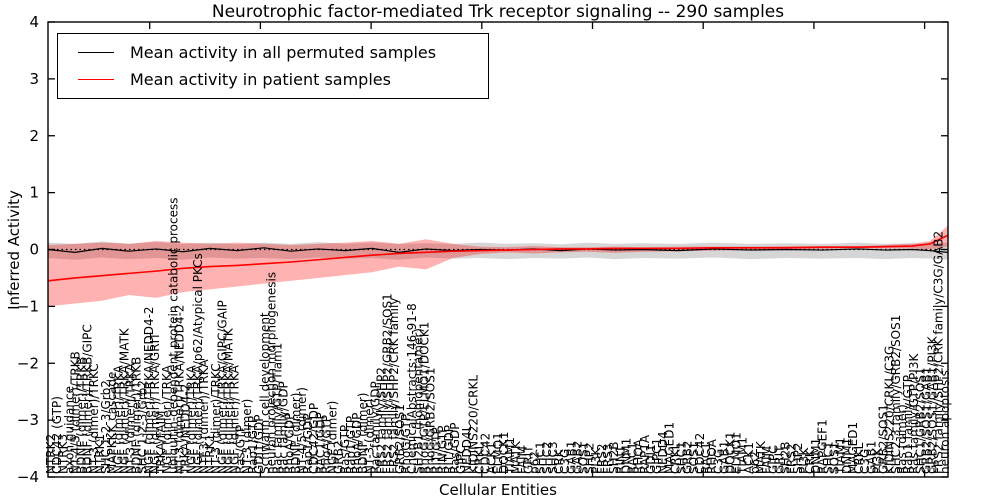  What do you see at coordinates (945, 422) in the screenshot?
I see `x-tick-label: neuron apoptosis` at bounding box center [945, 422].